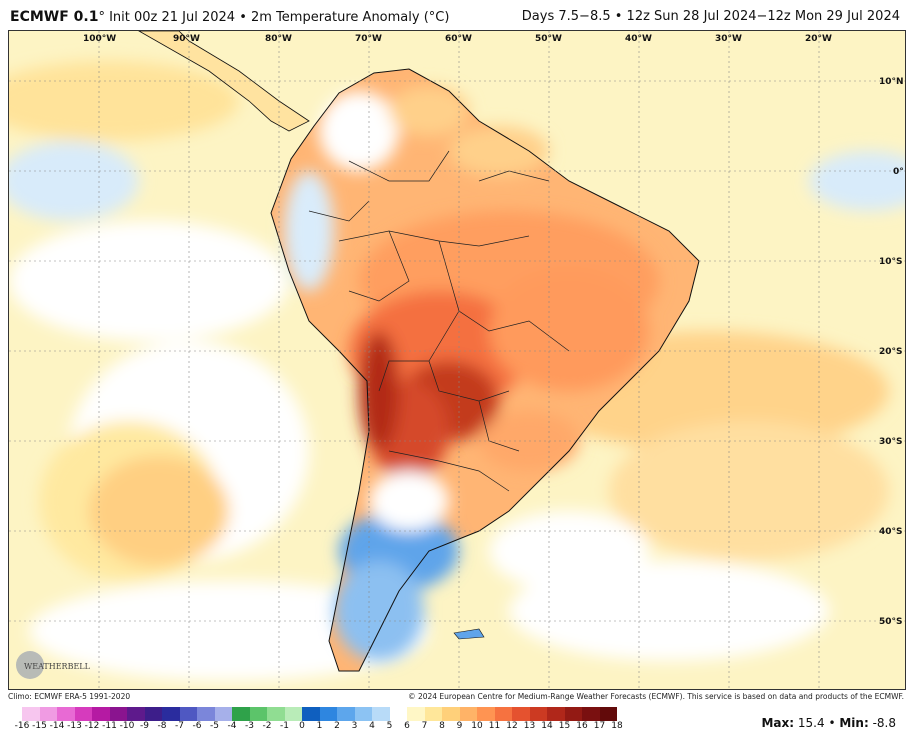  What do you see at coordinates (144, 726) in the screenshot?
I see `colorbar-tick-label: -9` at bounding box center [144, 726].